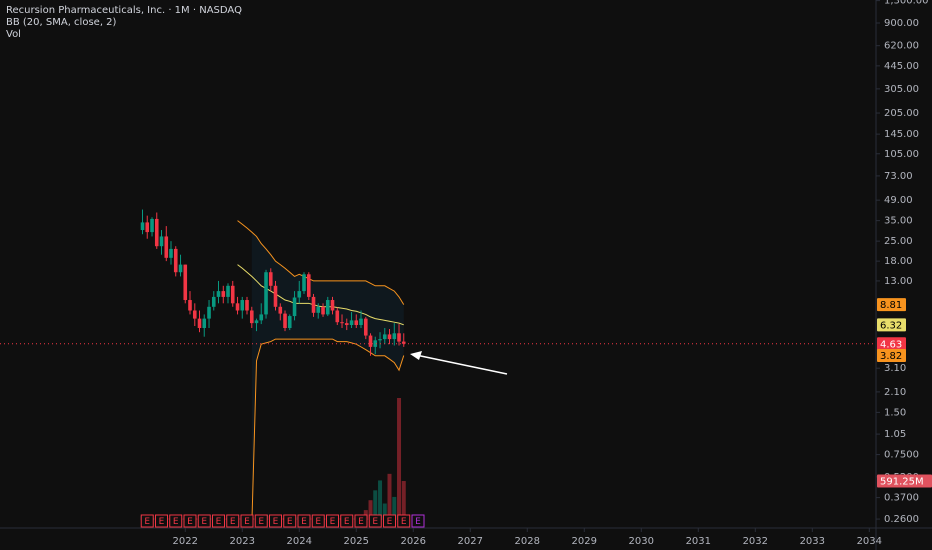 The height and width of the screenshot is (550, 932). What do you see at coordinates (901, 66) in the screenshot?
I see `y-tick-label: 445.00` at bounding box center [901, 66].